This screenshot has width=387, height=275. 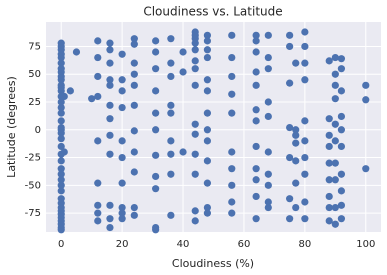 I want to click on x-tick-label: 40, so click(x=183, y=244).